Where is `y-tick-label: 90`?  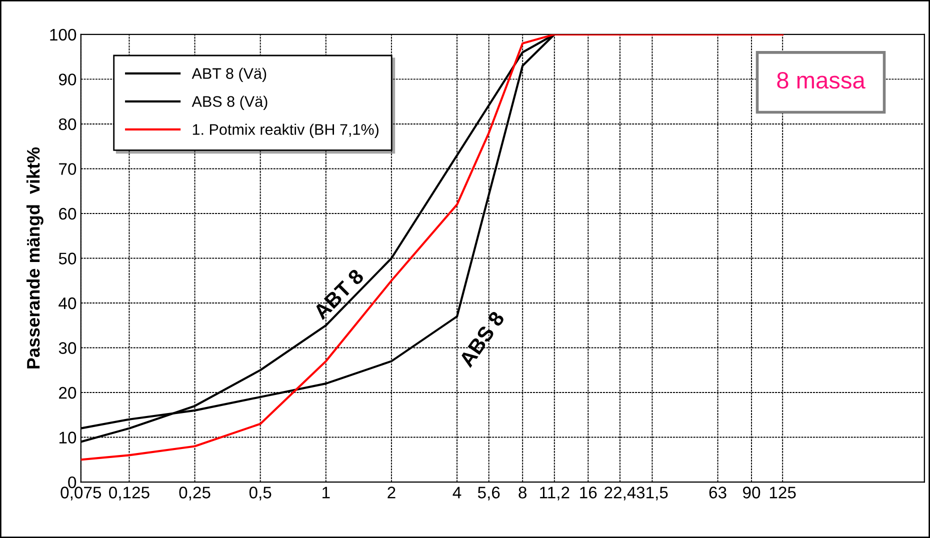 y-tick-label: 90 is located at coordinates (67, 80).